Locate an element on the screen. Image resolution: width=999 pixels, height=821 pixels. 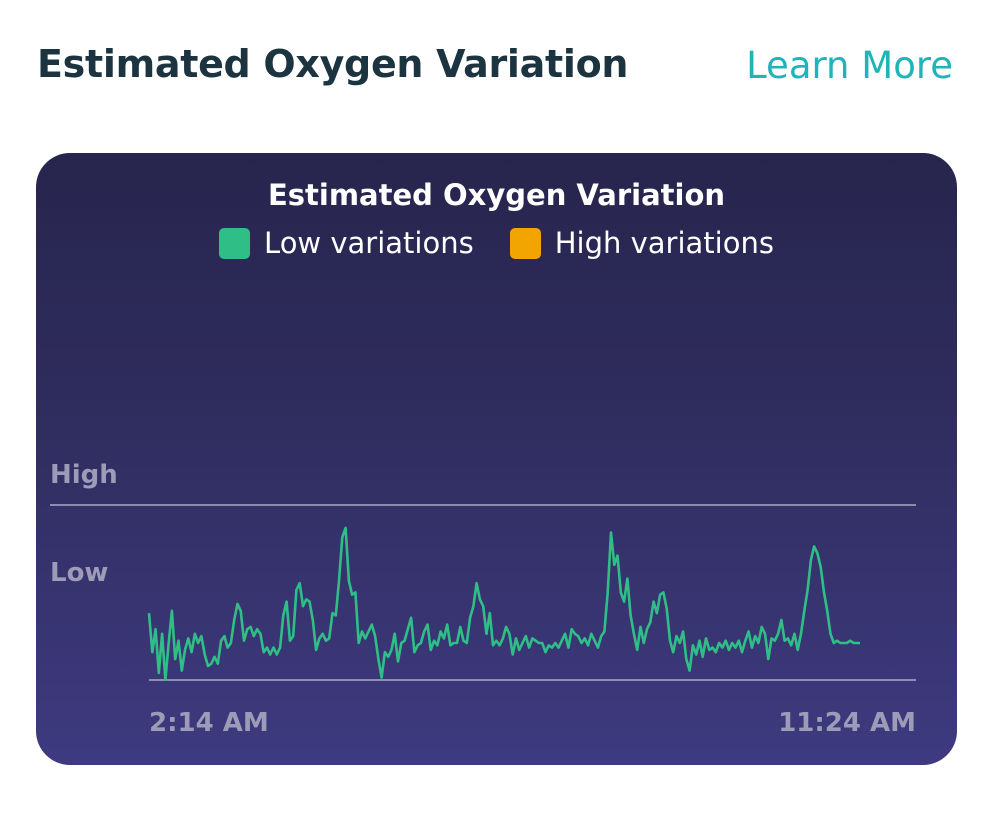
y-label-low: Low is located at coordinates (79, 573).